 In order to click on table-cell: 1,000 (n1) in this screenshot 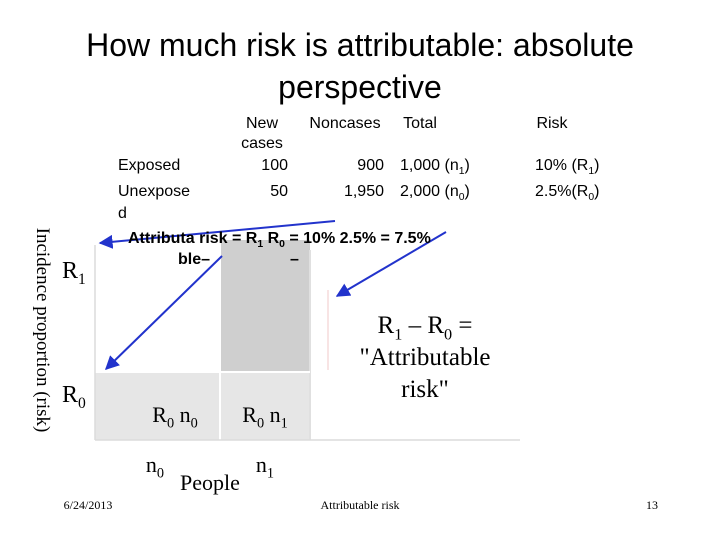, I will do `click(435, 167)`.